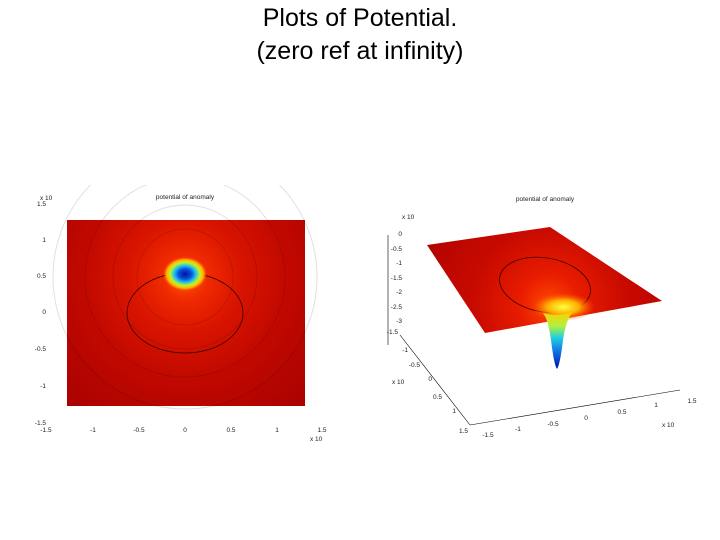 The width and height of the screenshot is (720, 540). What do you see at coordinates (399, 292) in the screenshot?
I see `right-z-tick: -2` at bounding box center [399, 292].